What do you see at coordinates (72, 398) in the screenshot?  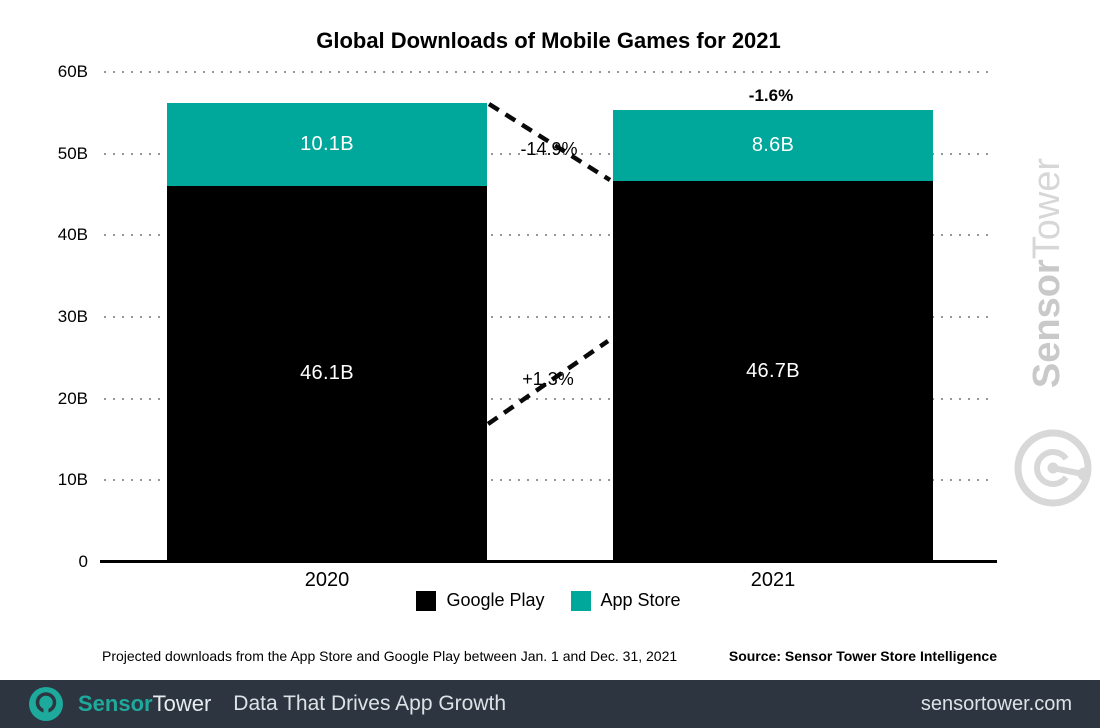 I see `y-tick-label-20B: 20B` at bounding box center [72, 398].